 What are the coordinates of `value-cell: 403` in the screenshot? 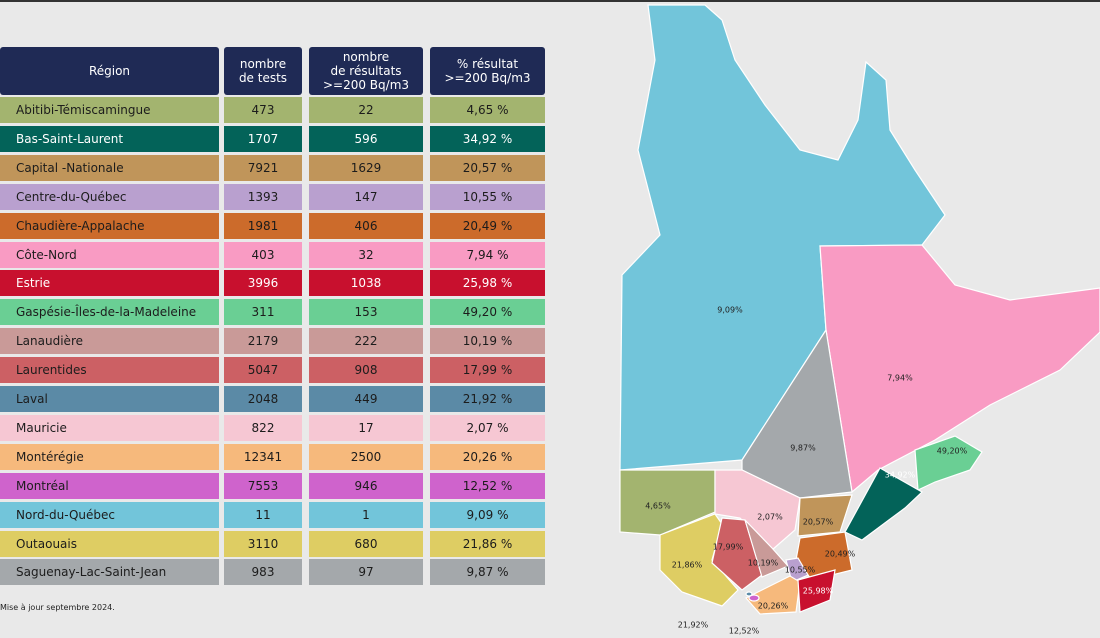 It's located at (263, 254).